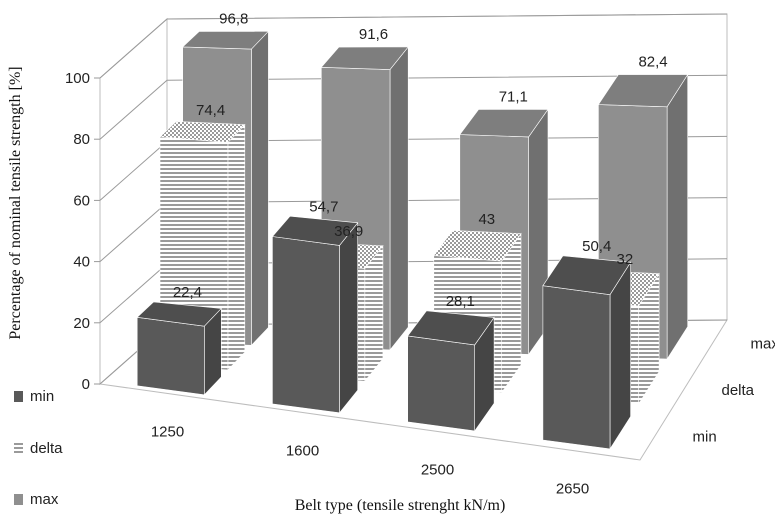 This screenshot has width=775, height=523. Describe the element at coordinates (18, 448) in the screenshot. I see `legend-swatch-delta` at that location.